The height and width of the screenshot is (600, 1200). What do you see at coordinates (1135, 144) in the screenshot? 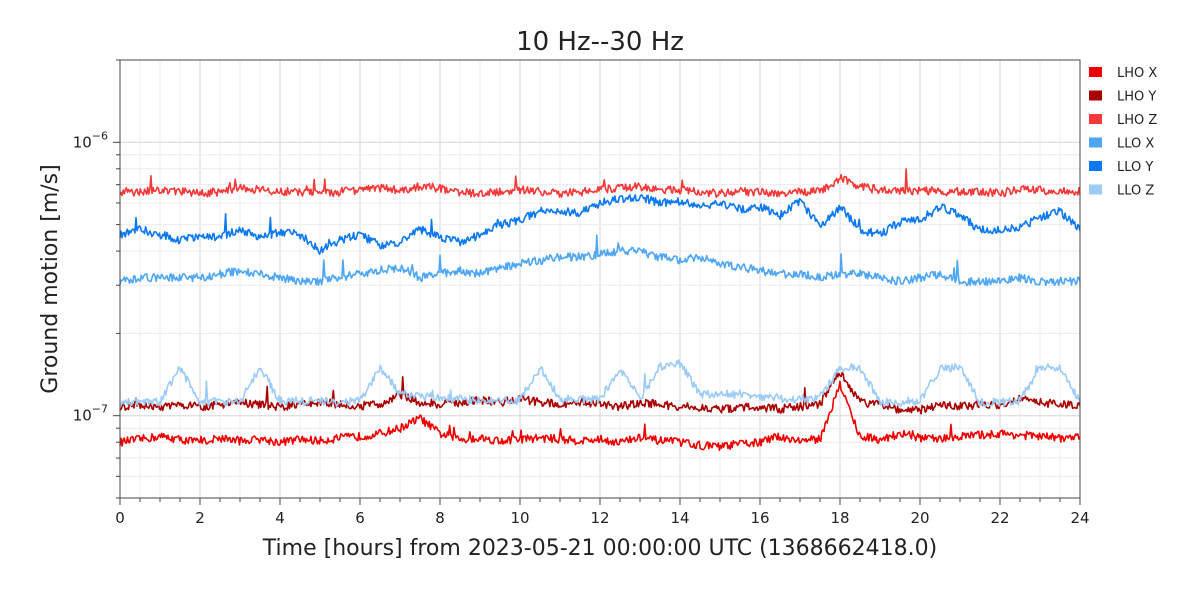
I see `legend-label: LLO X` at bounding box center [1135, 144].